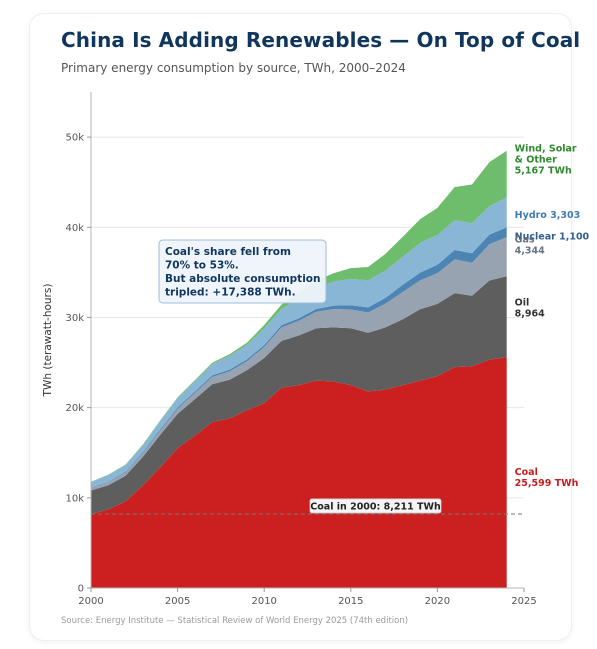  I want to click on end-label-wind-solar-other: Wind, Solar & Other 5,167 TWh, so click(546, 160).